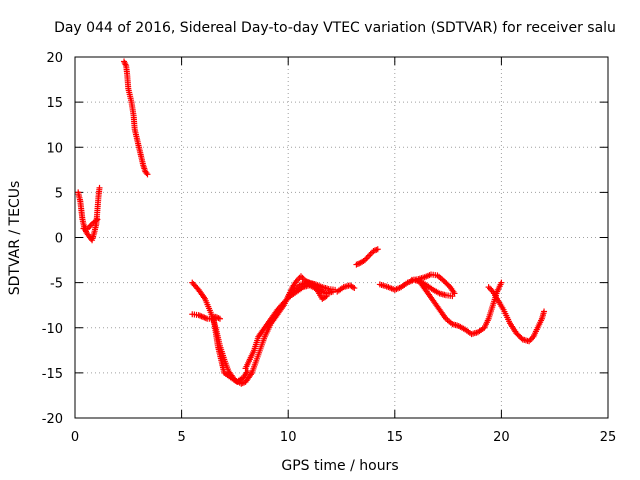 The image size is (640, 480). Describe the element at coordinates (52, 329) in the screenshot. I see `y-tick-label: -10` at that location.